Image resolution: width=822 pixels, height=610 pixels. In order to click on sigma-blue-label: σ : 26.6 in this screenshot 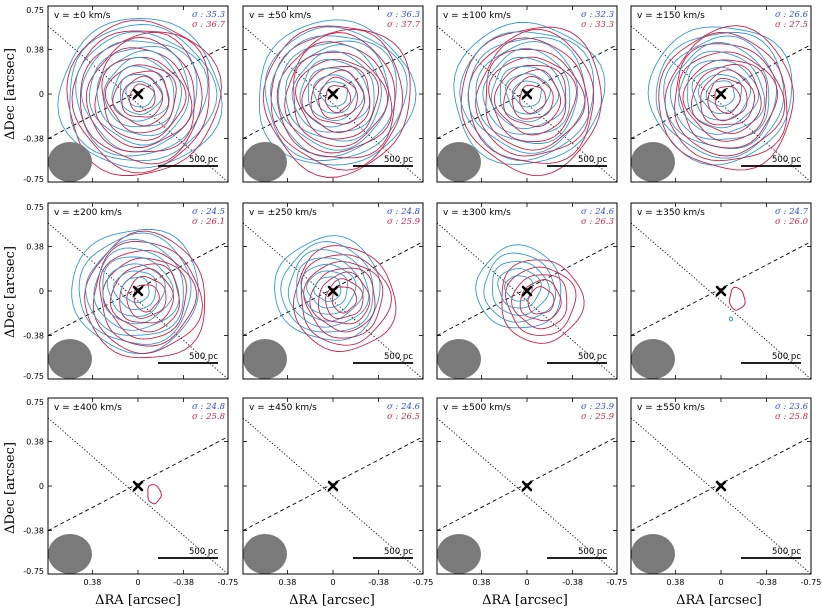, I will do `click(792, 15)`.